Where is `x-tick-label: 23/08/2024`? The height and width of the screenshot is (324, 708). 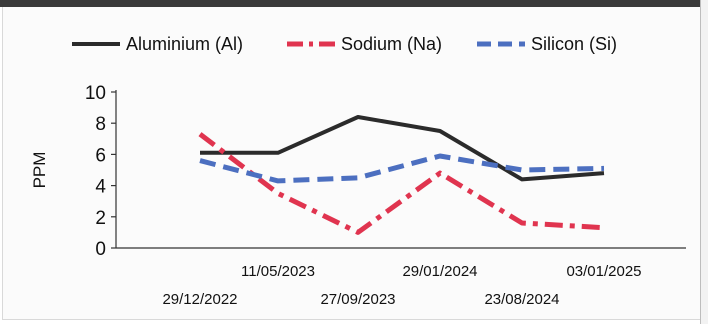
x-tick-label: 23/08/2024 is located at coordinates (521, 299).